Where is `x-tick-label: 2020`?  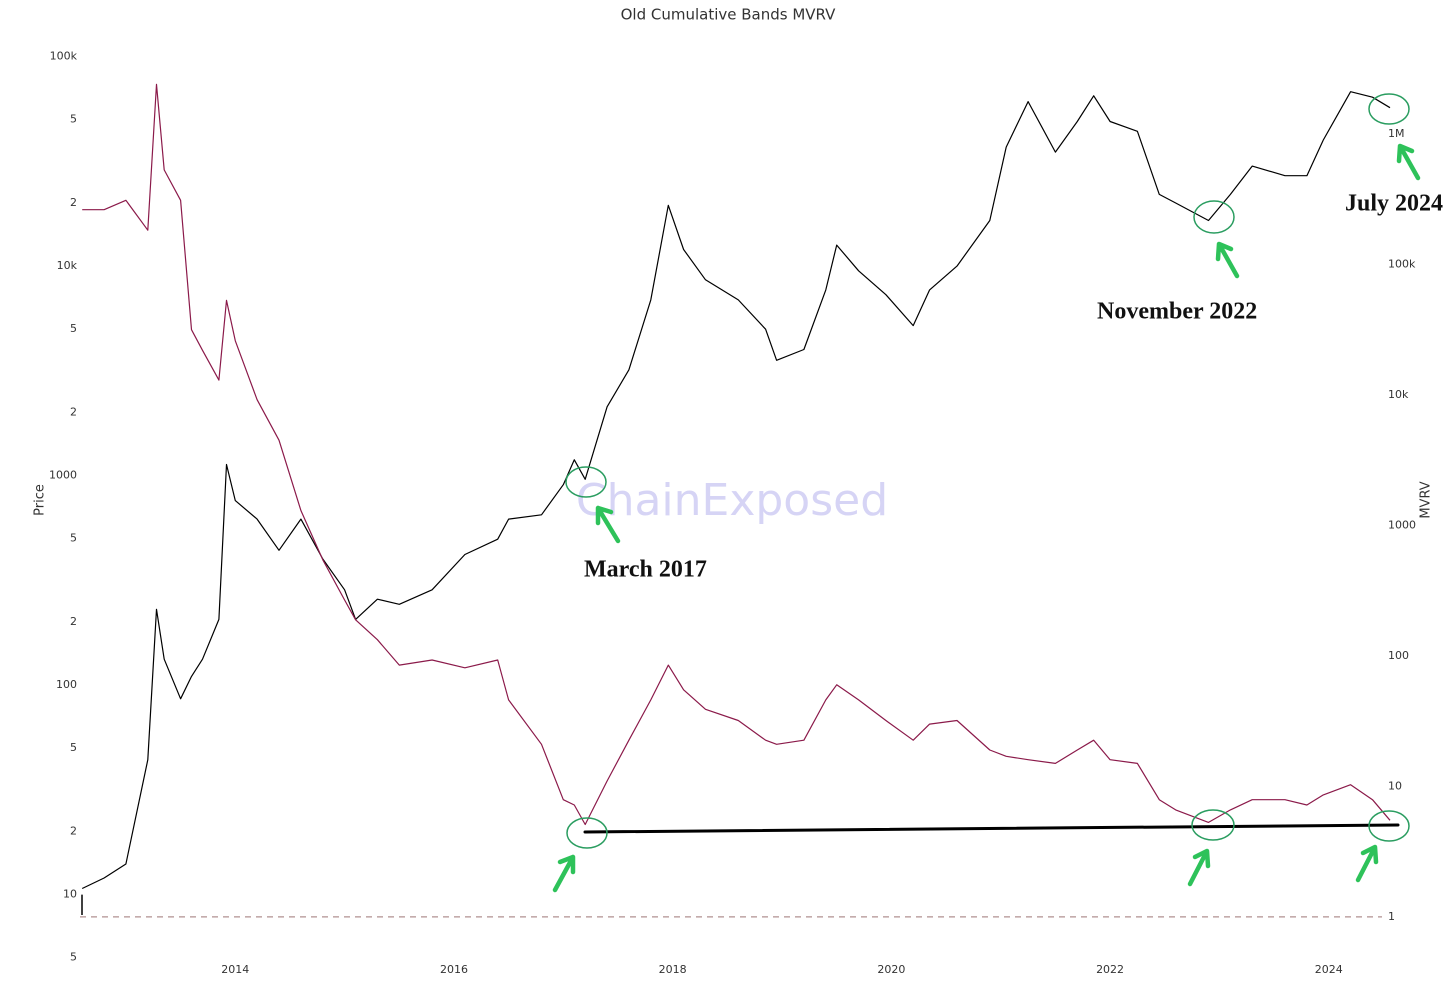 x-tick-label: 2020 is located at coordinates (891, 969).